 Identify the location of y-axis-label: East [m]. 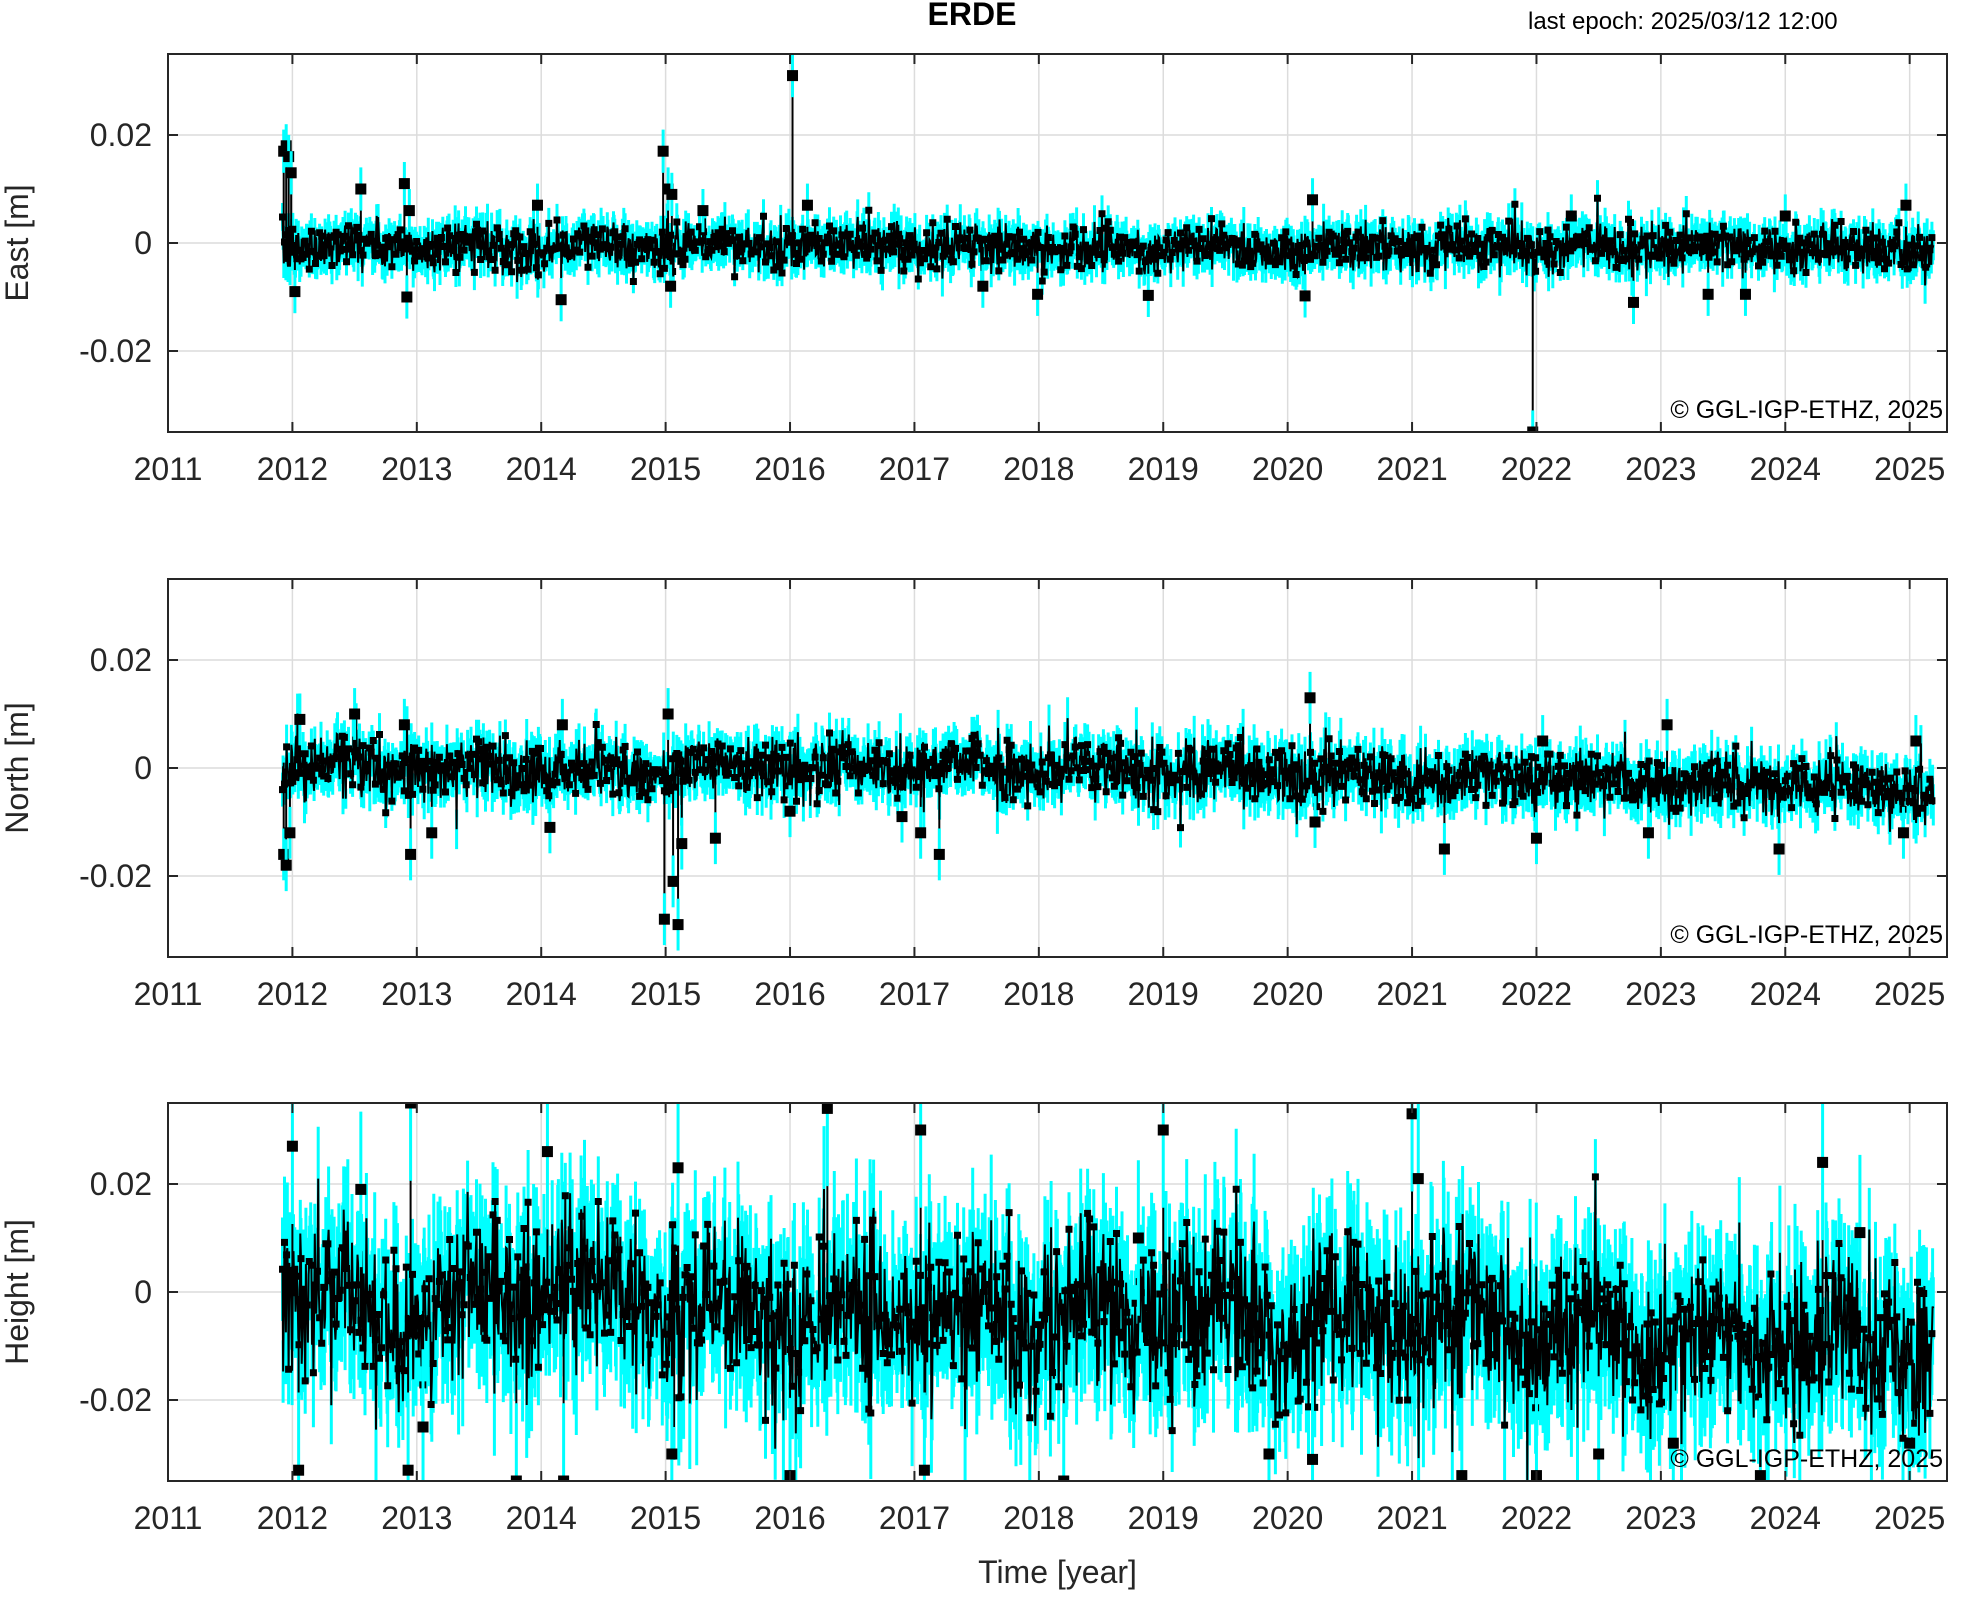
(17, 242).